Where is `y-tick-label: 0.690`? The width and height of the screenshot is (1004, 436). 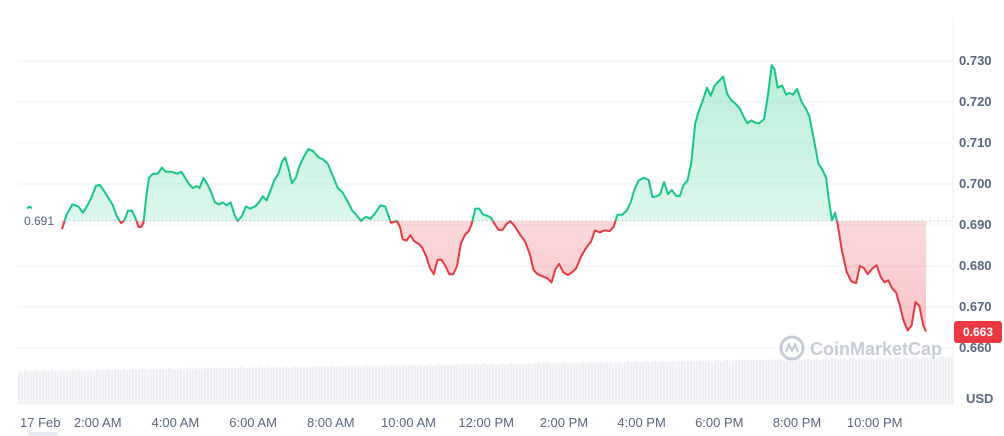 y-tick-label: 0.690 is located at coordinates (975, 224).